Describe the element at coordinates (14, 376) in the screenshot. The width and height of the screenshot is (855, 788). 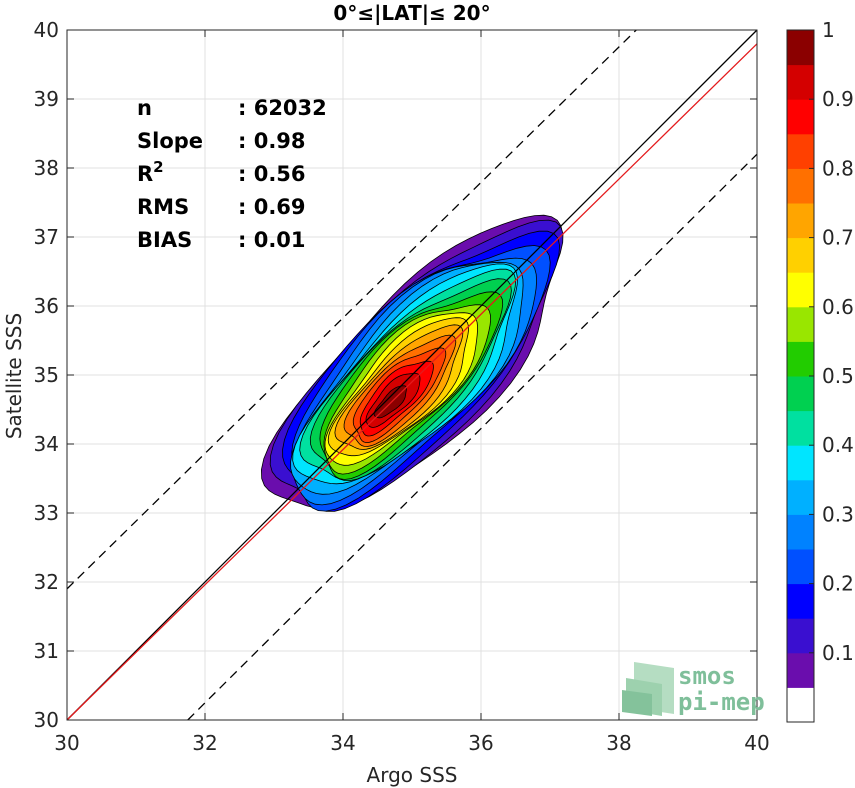
I see `y-axis-label: Satellite SSS` at that location.